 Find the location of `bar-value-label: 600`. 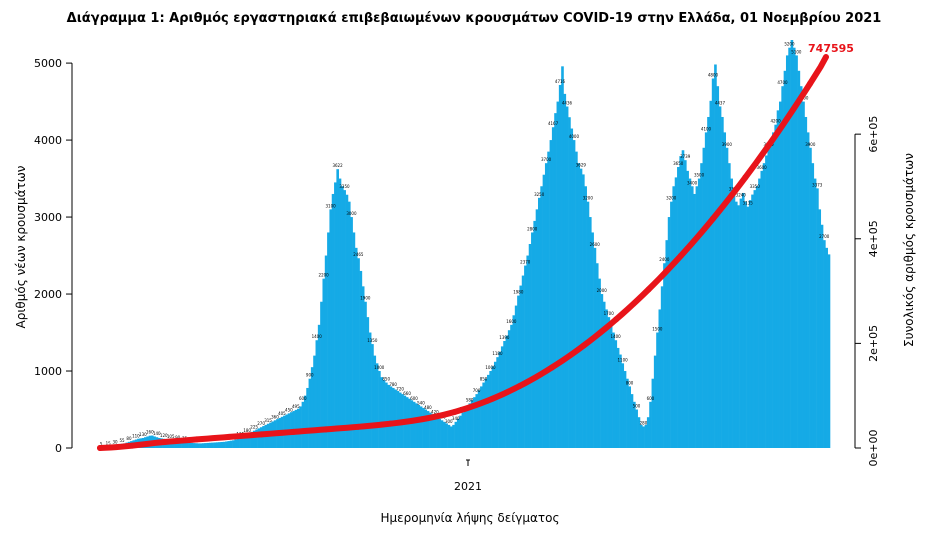

bar-value-label: 600 is located at coordinates (651, 398).